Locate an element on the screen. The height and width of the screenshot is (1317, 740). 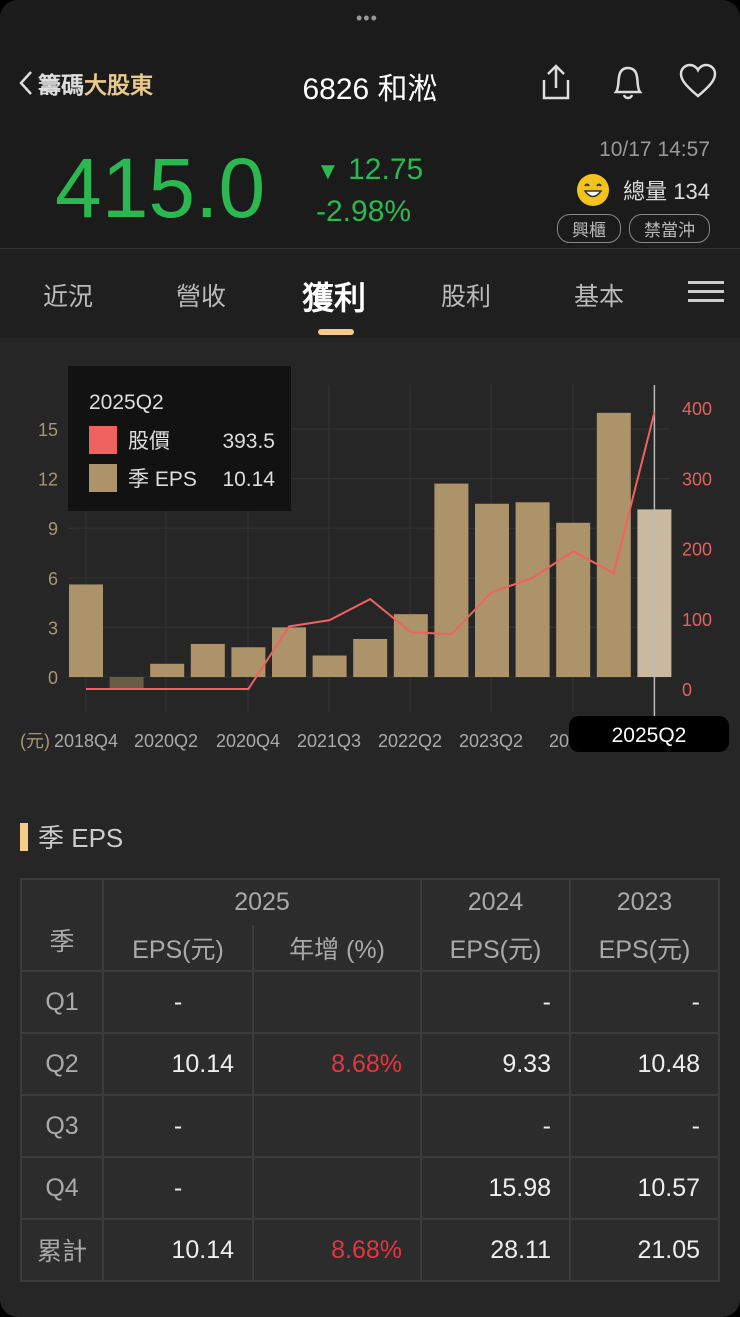
bell-icon is located at coordinates (628, 82).